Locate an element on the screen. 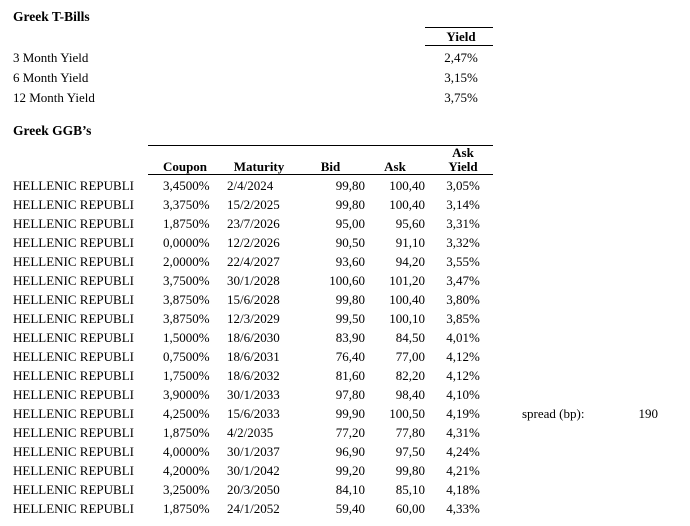 This screenshot has width=690, height=526. ggb-cell-ask-yield: 4,10% is located at coordinates (463, 394).